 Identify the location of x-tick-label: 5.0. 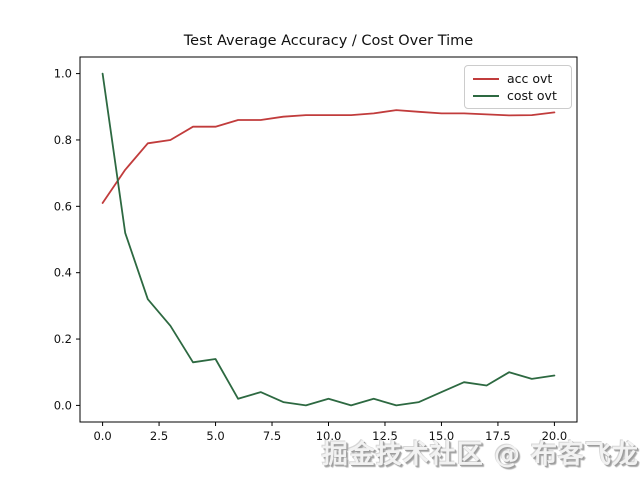
(215, 436).